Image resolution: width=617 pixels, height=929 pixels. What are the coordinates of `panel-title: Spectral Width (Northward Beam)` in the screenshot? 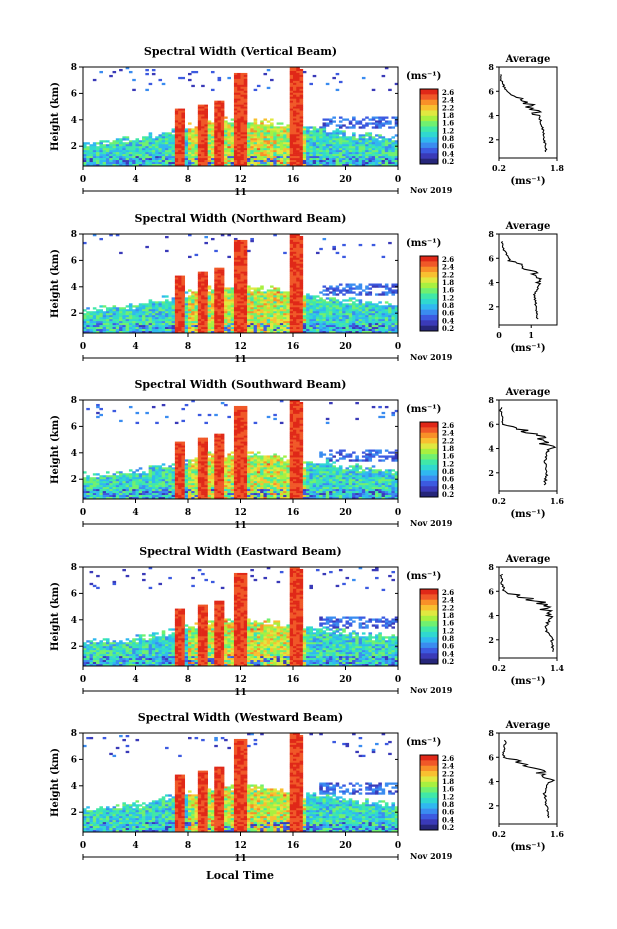 It's located at (241, 218).